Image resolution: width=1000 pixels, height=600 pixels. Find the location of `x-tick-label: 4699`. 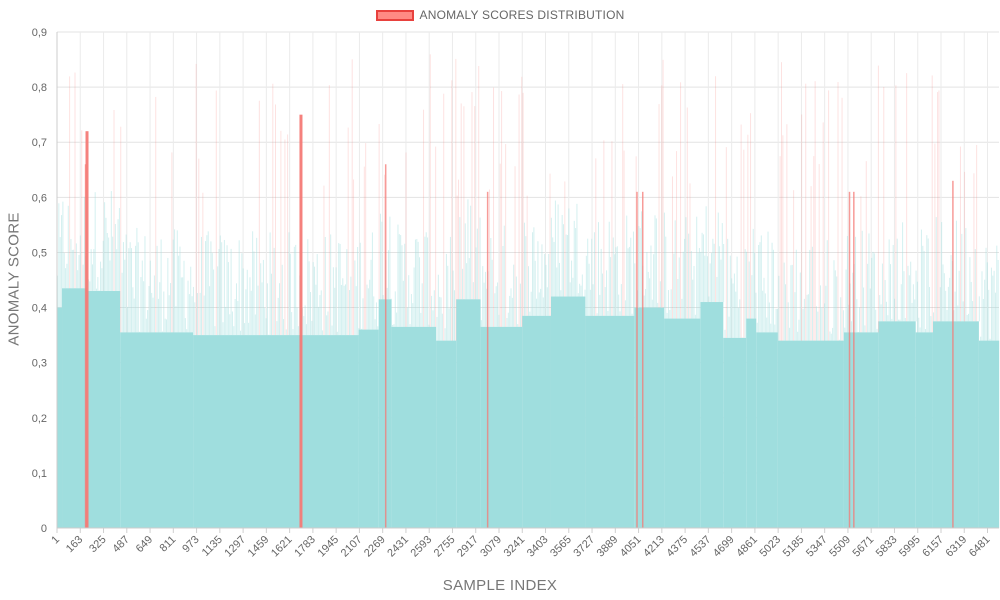

x-tick-label: 4699 is located at coordinates (724, 547).